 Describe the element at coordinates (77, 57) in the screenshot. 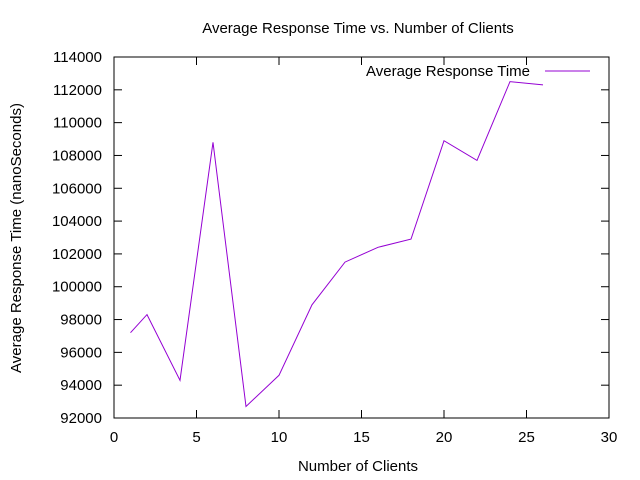

I see `y-tick-label: 114000` at that location.